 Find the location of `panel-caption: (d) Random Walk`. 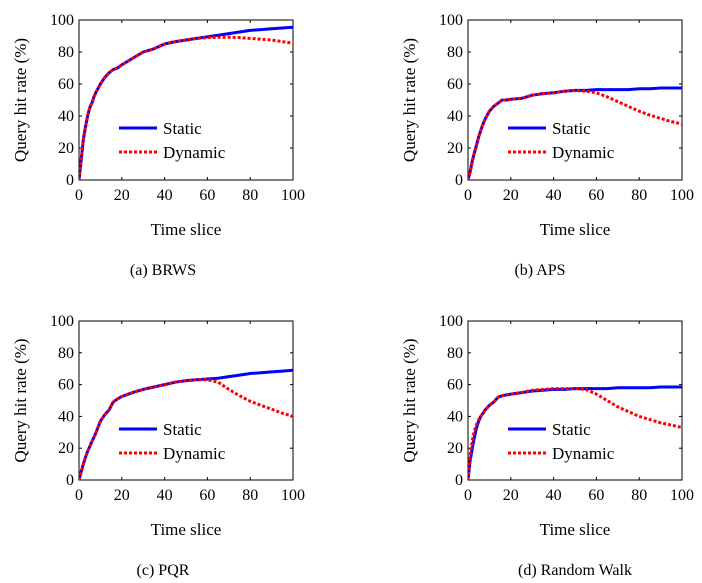

panel-caption: (d) Random Walk is located at coordinates (575, 570).